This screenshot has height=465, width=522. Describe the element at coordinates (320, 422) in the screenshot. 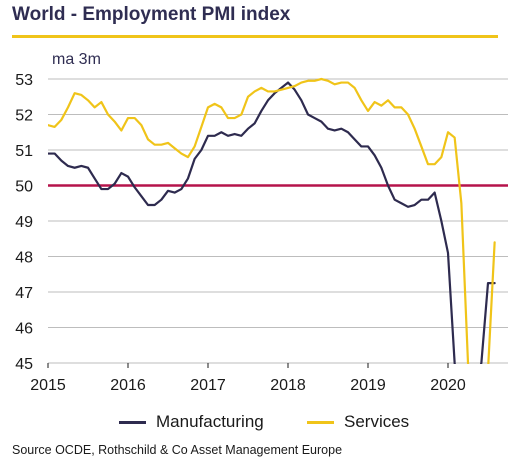

I see `legend-swatch-services` at that location.